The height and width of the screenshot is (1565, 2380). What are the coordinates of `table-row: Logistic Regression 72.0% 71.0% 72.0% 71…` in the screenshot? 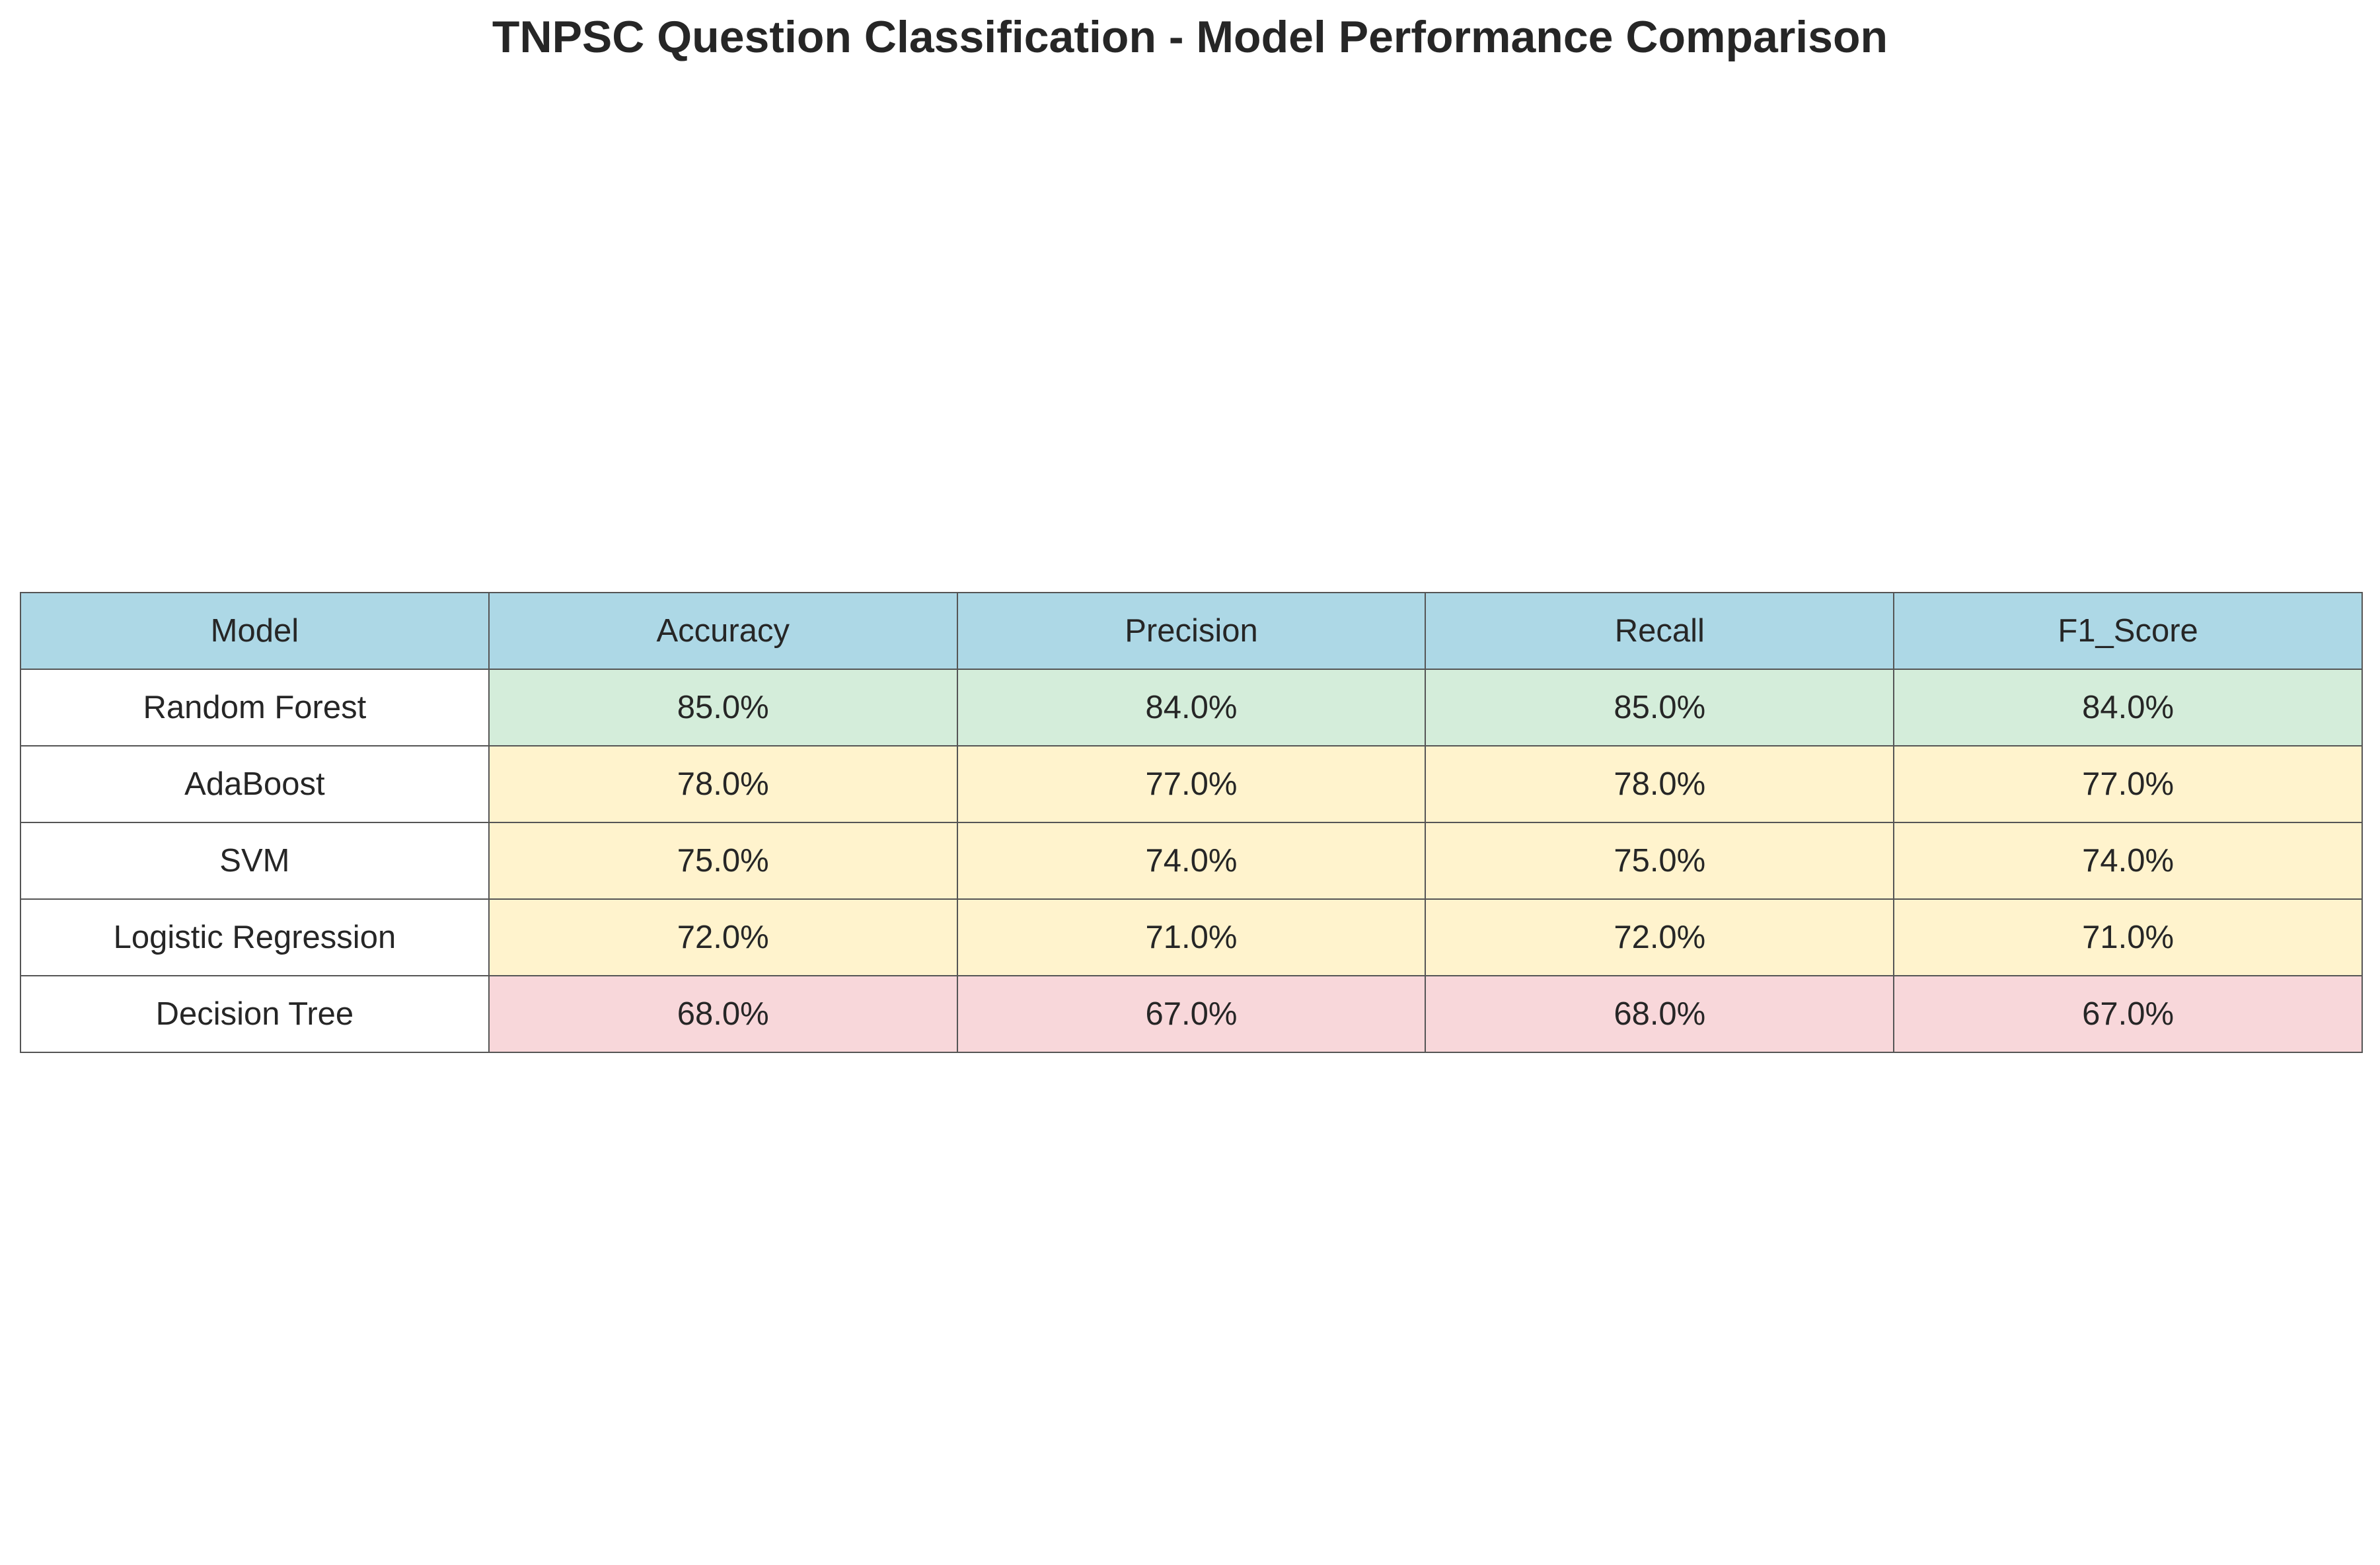 It's located at (1191, 937).